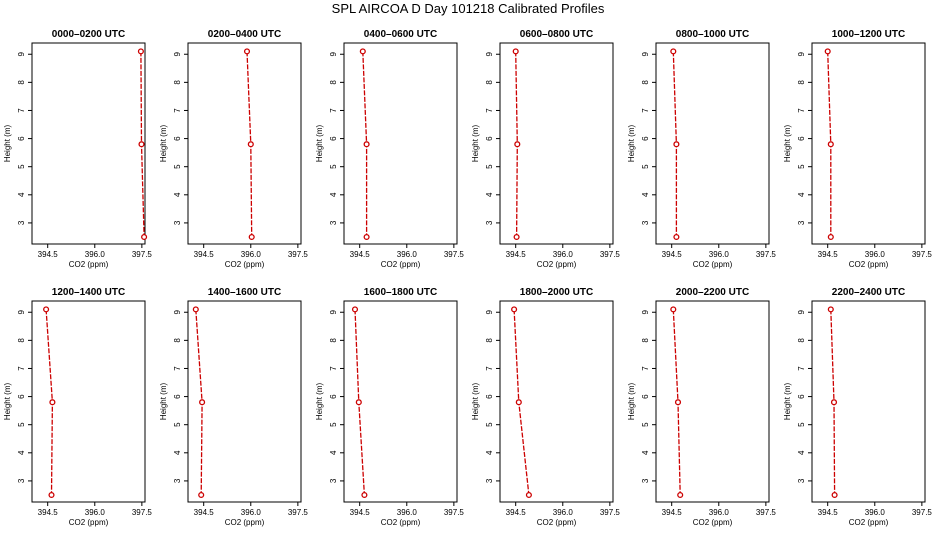  I want to click on panel-title: 1600–1800 UTC, so click(400, 292).